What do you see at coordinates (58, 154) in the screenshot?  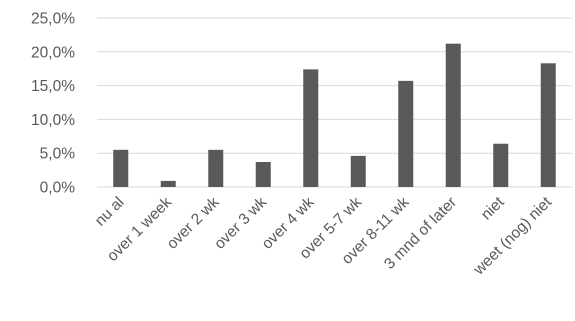 I see `y-tick-label: 5,0%` at bounding box center [58, 154].